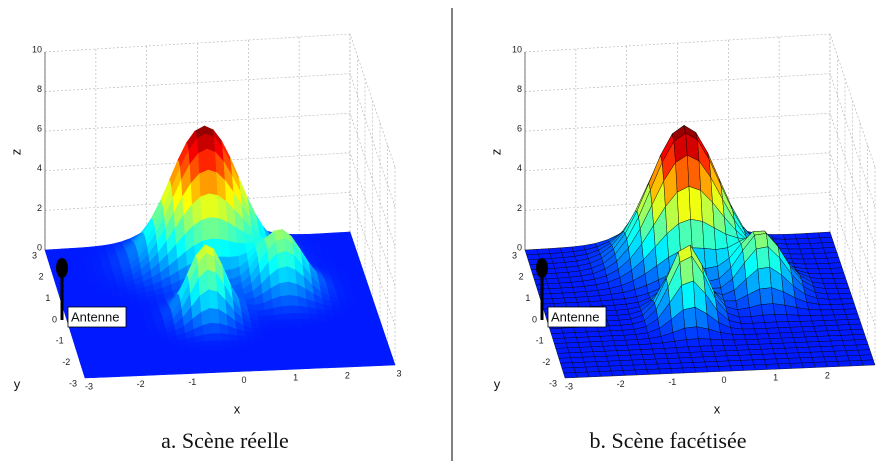 Image resolution: width=880 pixels, height=461 pixels. What do you see at coordinates (540, 341) in the screenshot?
I see `y-tick-label: -1` at bounding box center [540, 341].